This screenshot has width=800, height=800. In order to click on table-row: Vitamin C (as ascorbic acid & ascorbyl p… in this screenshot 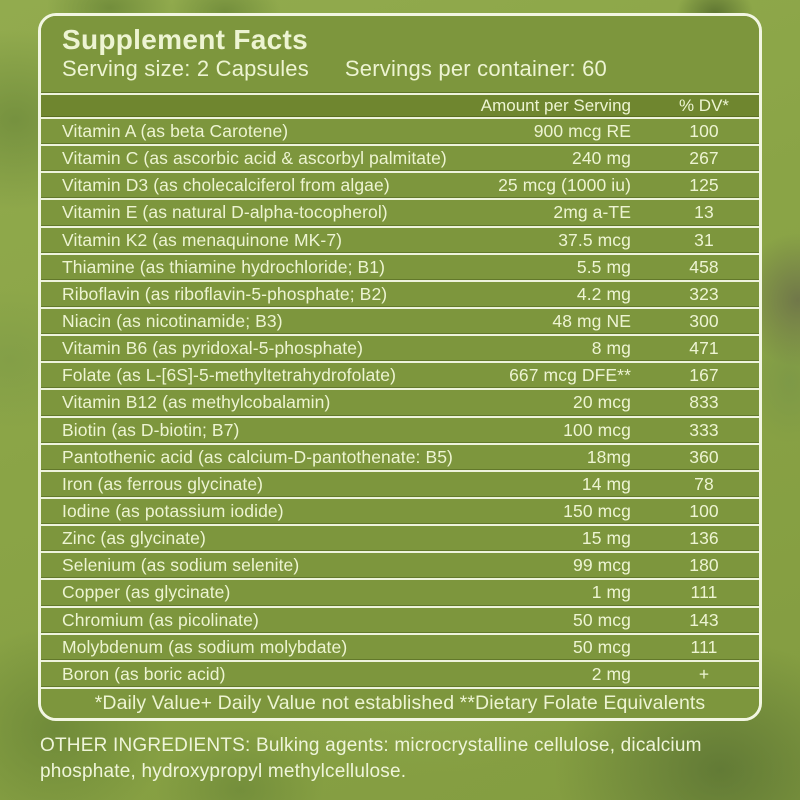, I will do `click(400, 158)`.